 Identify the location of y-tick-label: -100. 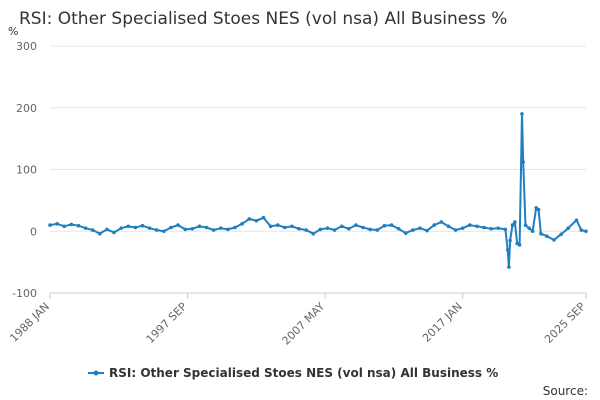
(24, 293).